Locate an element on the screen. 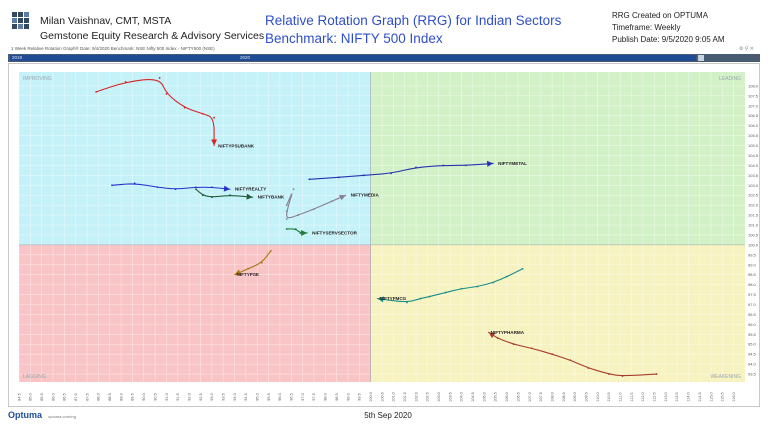 The width and height of the screenshot is (776, 425). x-tick-label: 95.5 is located at coordinates (269, 396).